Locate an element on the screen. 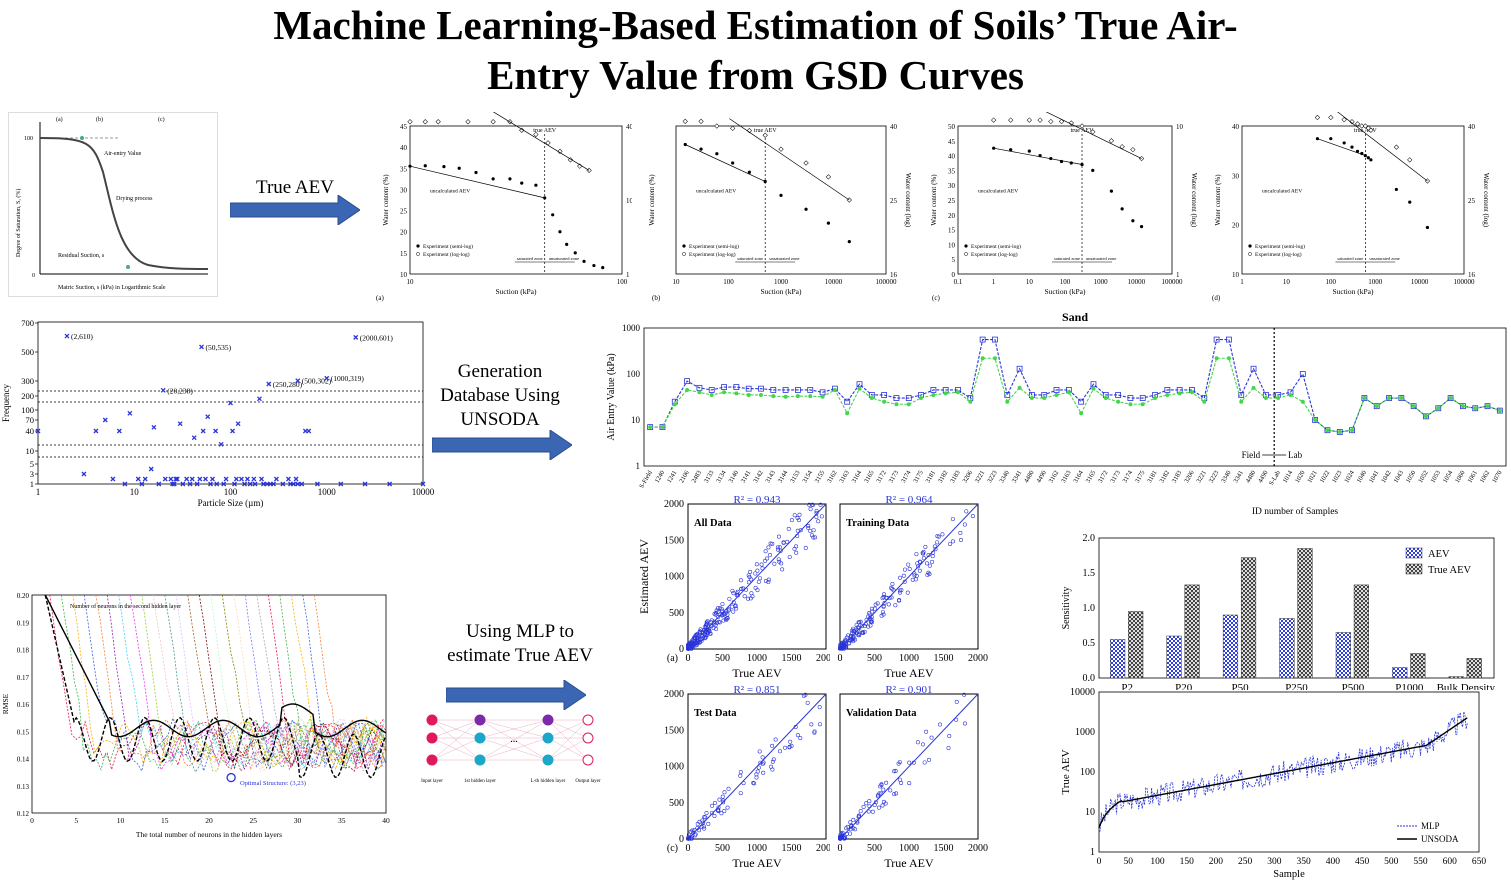  net-node is located at coordinates (480, 760).